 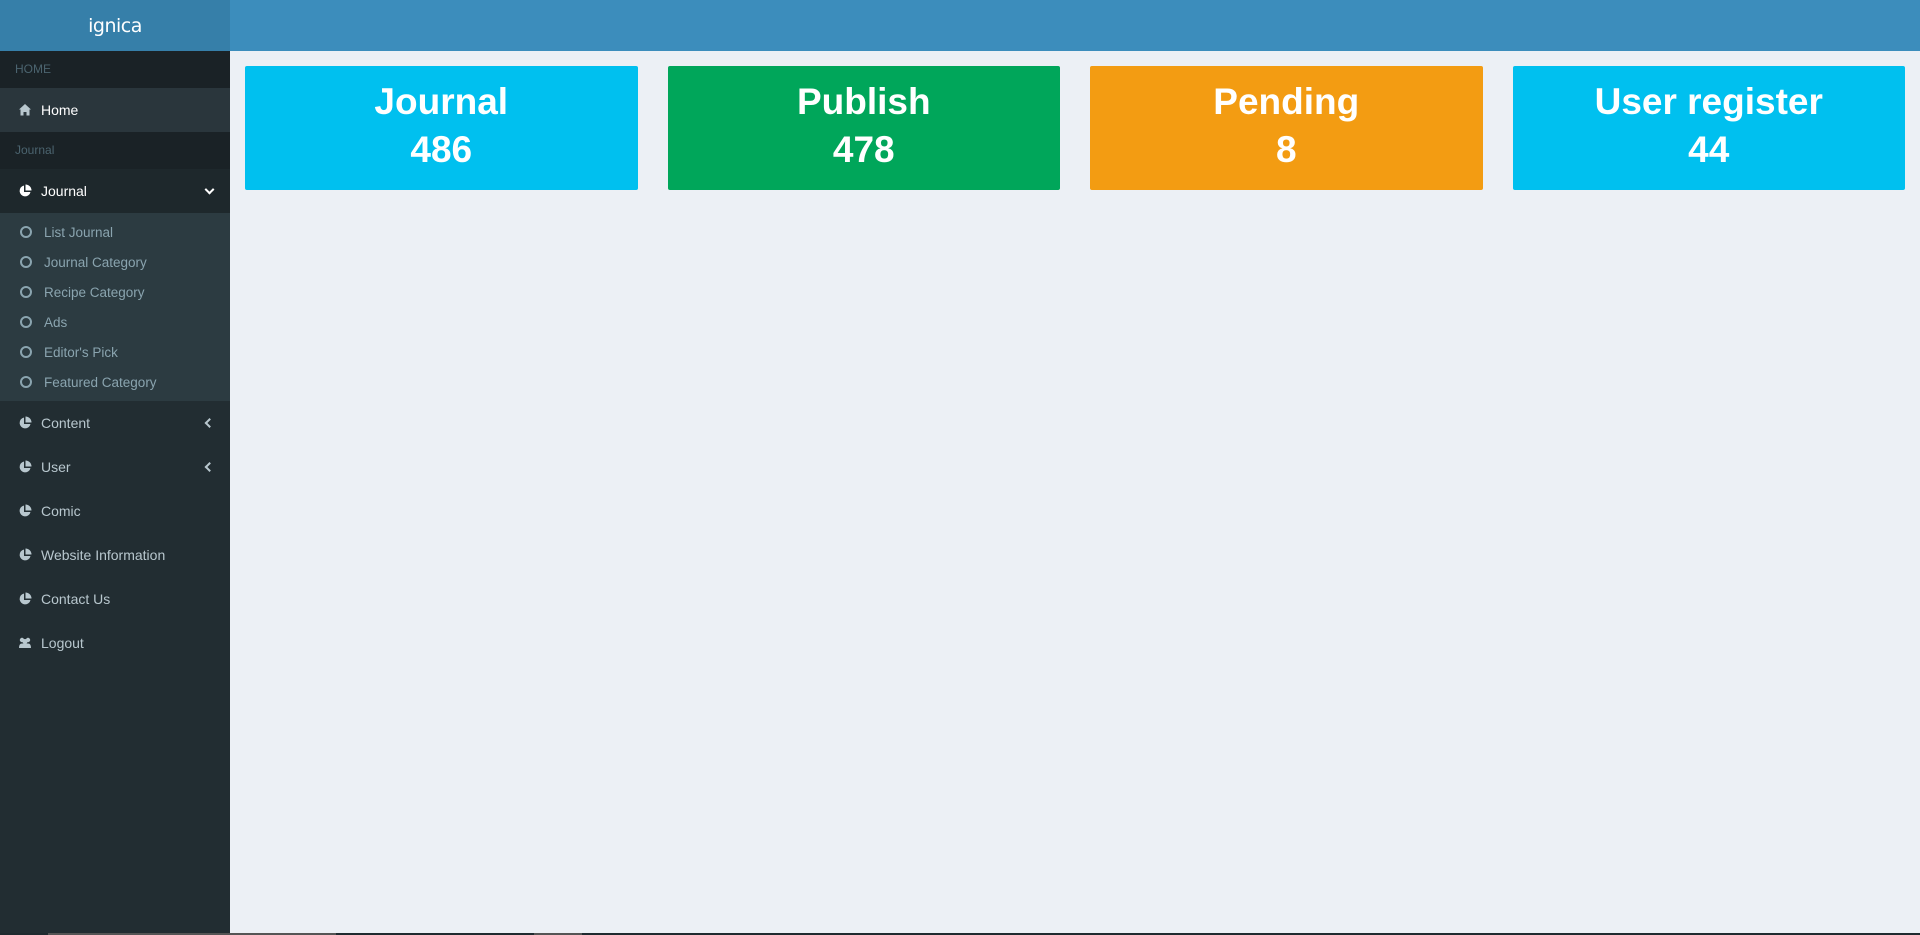 I want to click on sidebar-item-contact-us: Contact Us, so click(x=115, y=599).